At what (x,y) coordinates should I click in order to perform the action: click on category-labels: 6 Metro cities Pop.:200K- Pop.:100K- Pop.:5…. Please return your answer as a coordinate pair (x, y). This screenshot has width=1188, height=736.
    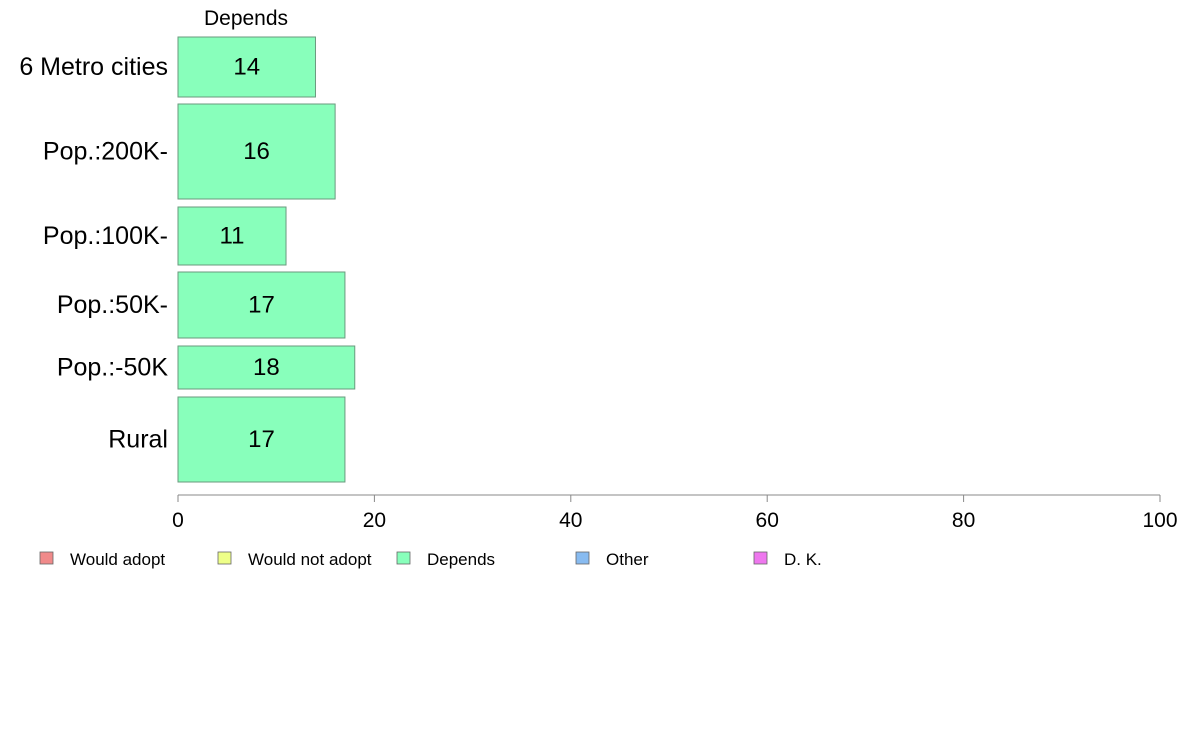
    Looking at the image, I should click on (93, 253).